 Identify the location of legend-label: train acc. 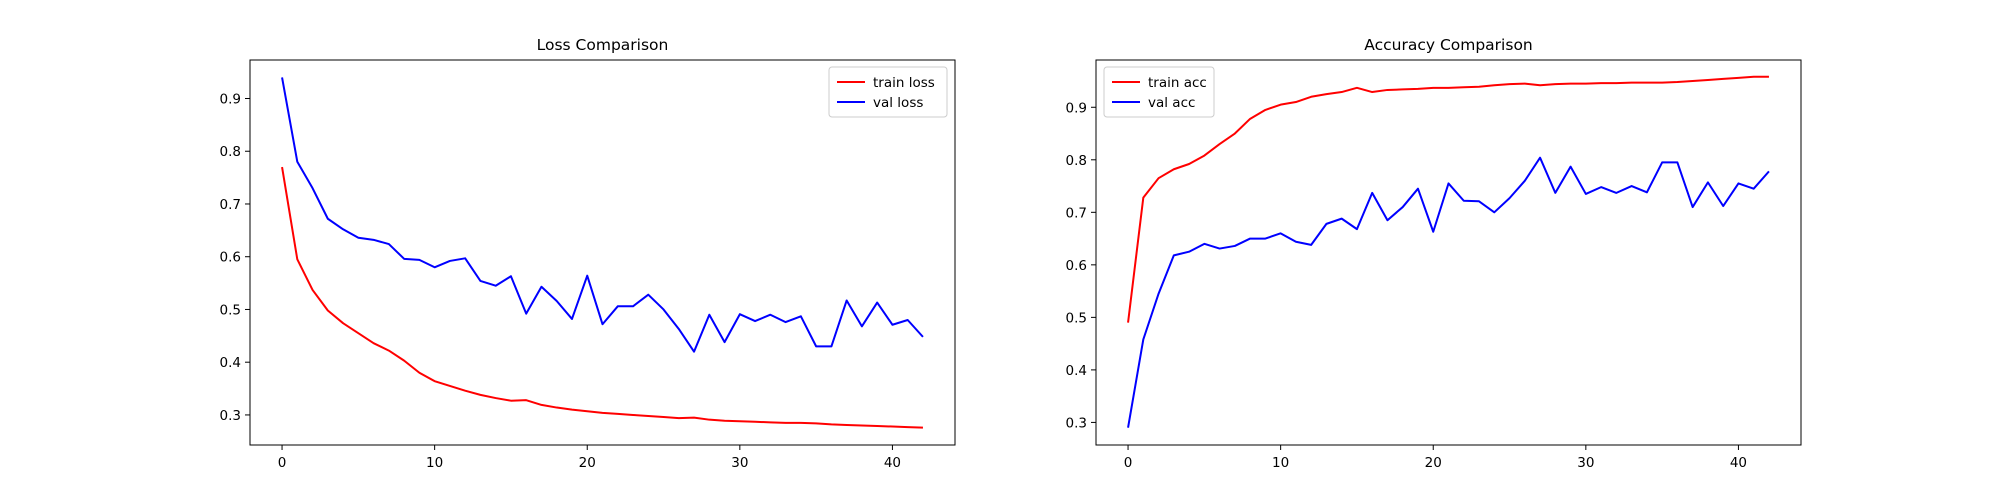
(1177, 83).